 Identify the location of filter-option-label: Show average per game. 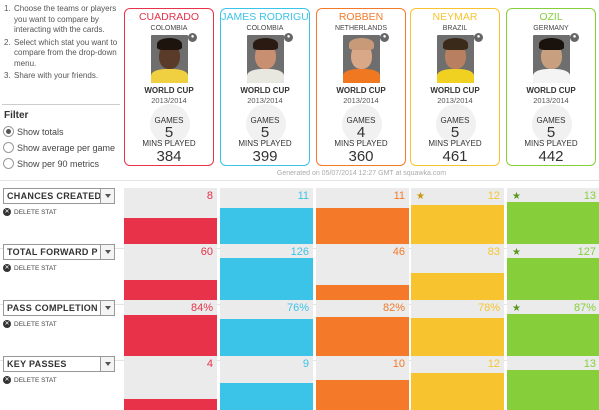
(66, 147).